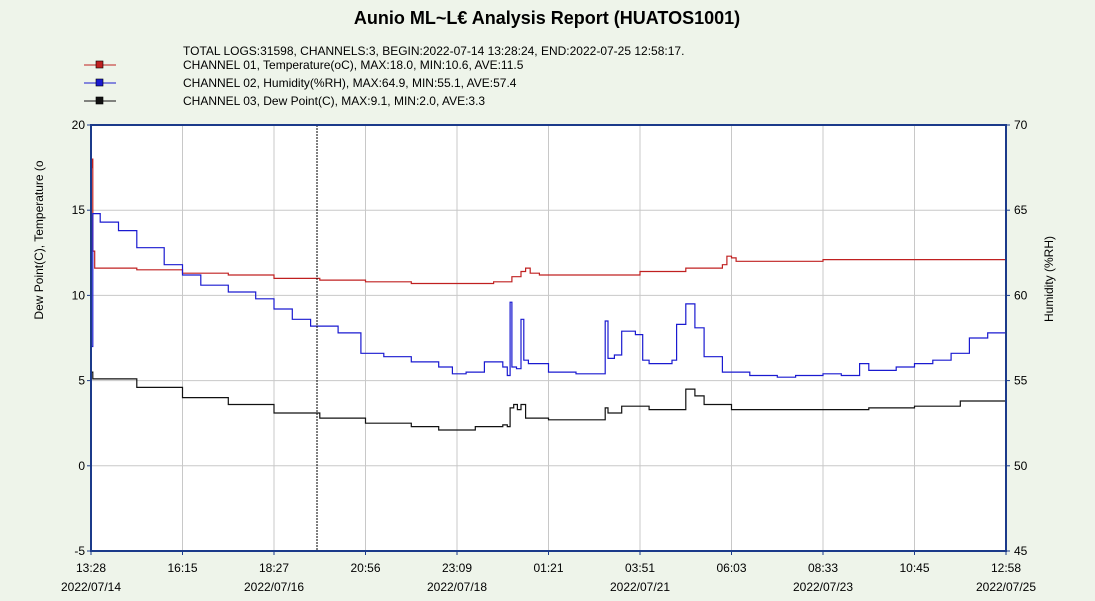 The height and width of the screenshot is (601, 1095). Describe the element at coordinates (274, 568) in the screenshot. I see `x-tick-time: 18:27` at that location.